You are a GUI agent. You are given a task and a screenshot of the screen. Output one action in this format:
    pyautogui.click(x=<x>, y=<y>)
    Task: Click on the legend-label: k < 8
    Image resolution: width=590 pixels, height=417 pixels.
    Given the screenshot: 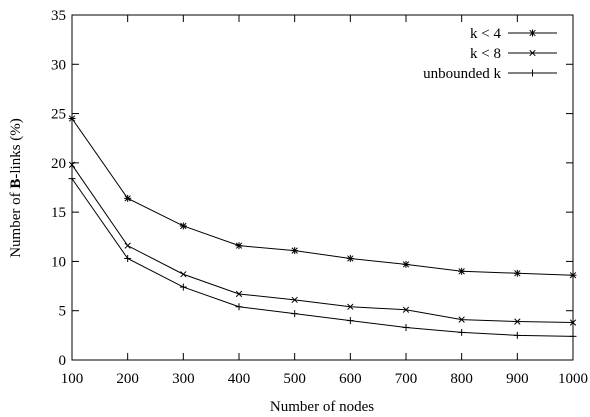 What is the action you would take?
    pyautogui.click(x=485, y=54)
    